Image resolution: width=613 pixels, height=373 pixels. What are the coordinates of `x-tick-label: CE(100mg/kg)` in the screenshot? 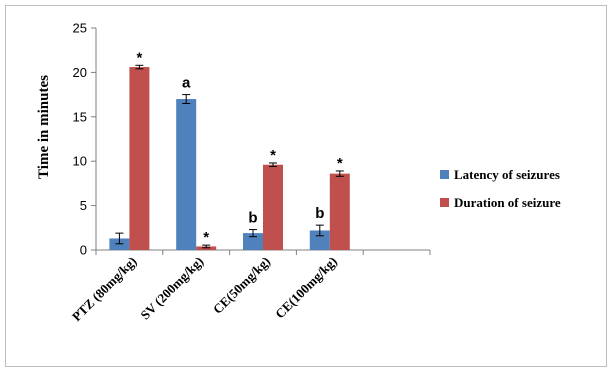 It's located at (306, 288).